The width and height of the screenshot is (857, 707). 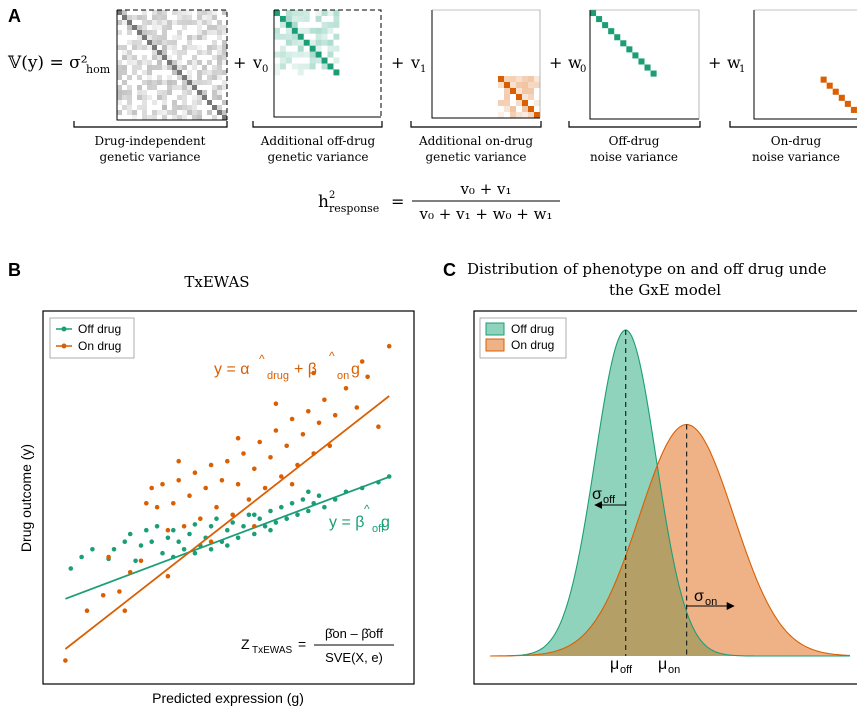 What do you see at coordinates (228, 698) in the screenshot?
I see `x-axis-label: Predicted expression (g)` at bounding box center [228, 698].